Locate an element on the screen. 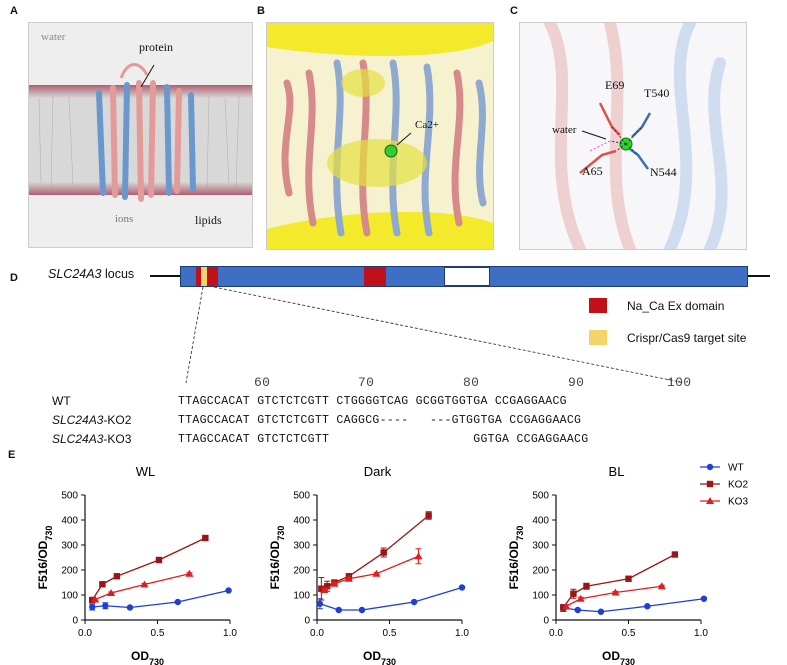  zoom-lines is located at coordinates (435, 335).